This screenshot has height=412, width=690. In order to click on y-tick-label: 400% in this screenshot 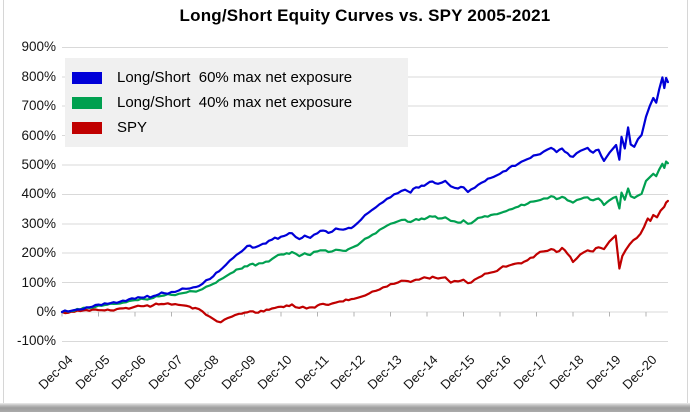, I will do `click(38, 194)`.